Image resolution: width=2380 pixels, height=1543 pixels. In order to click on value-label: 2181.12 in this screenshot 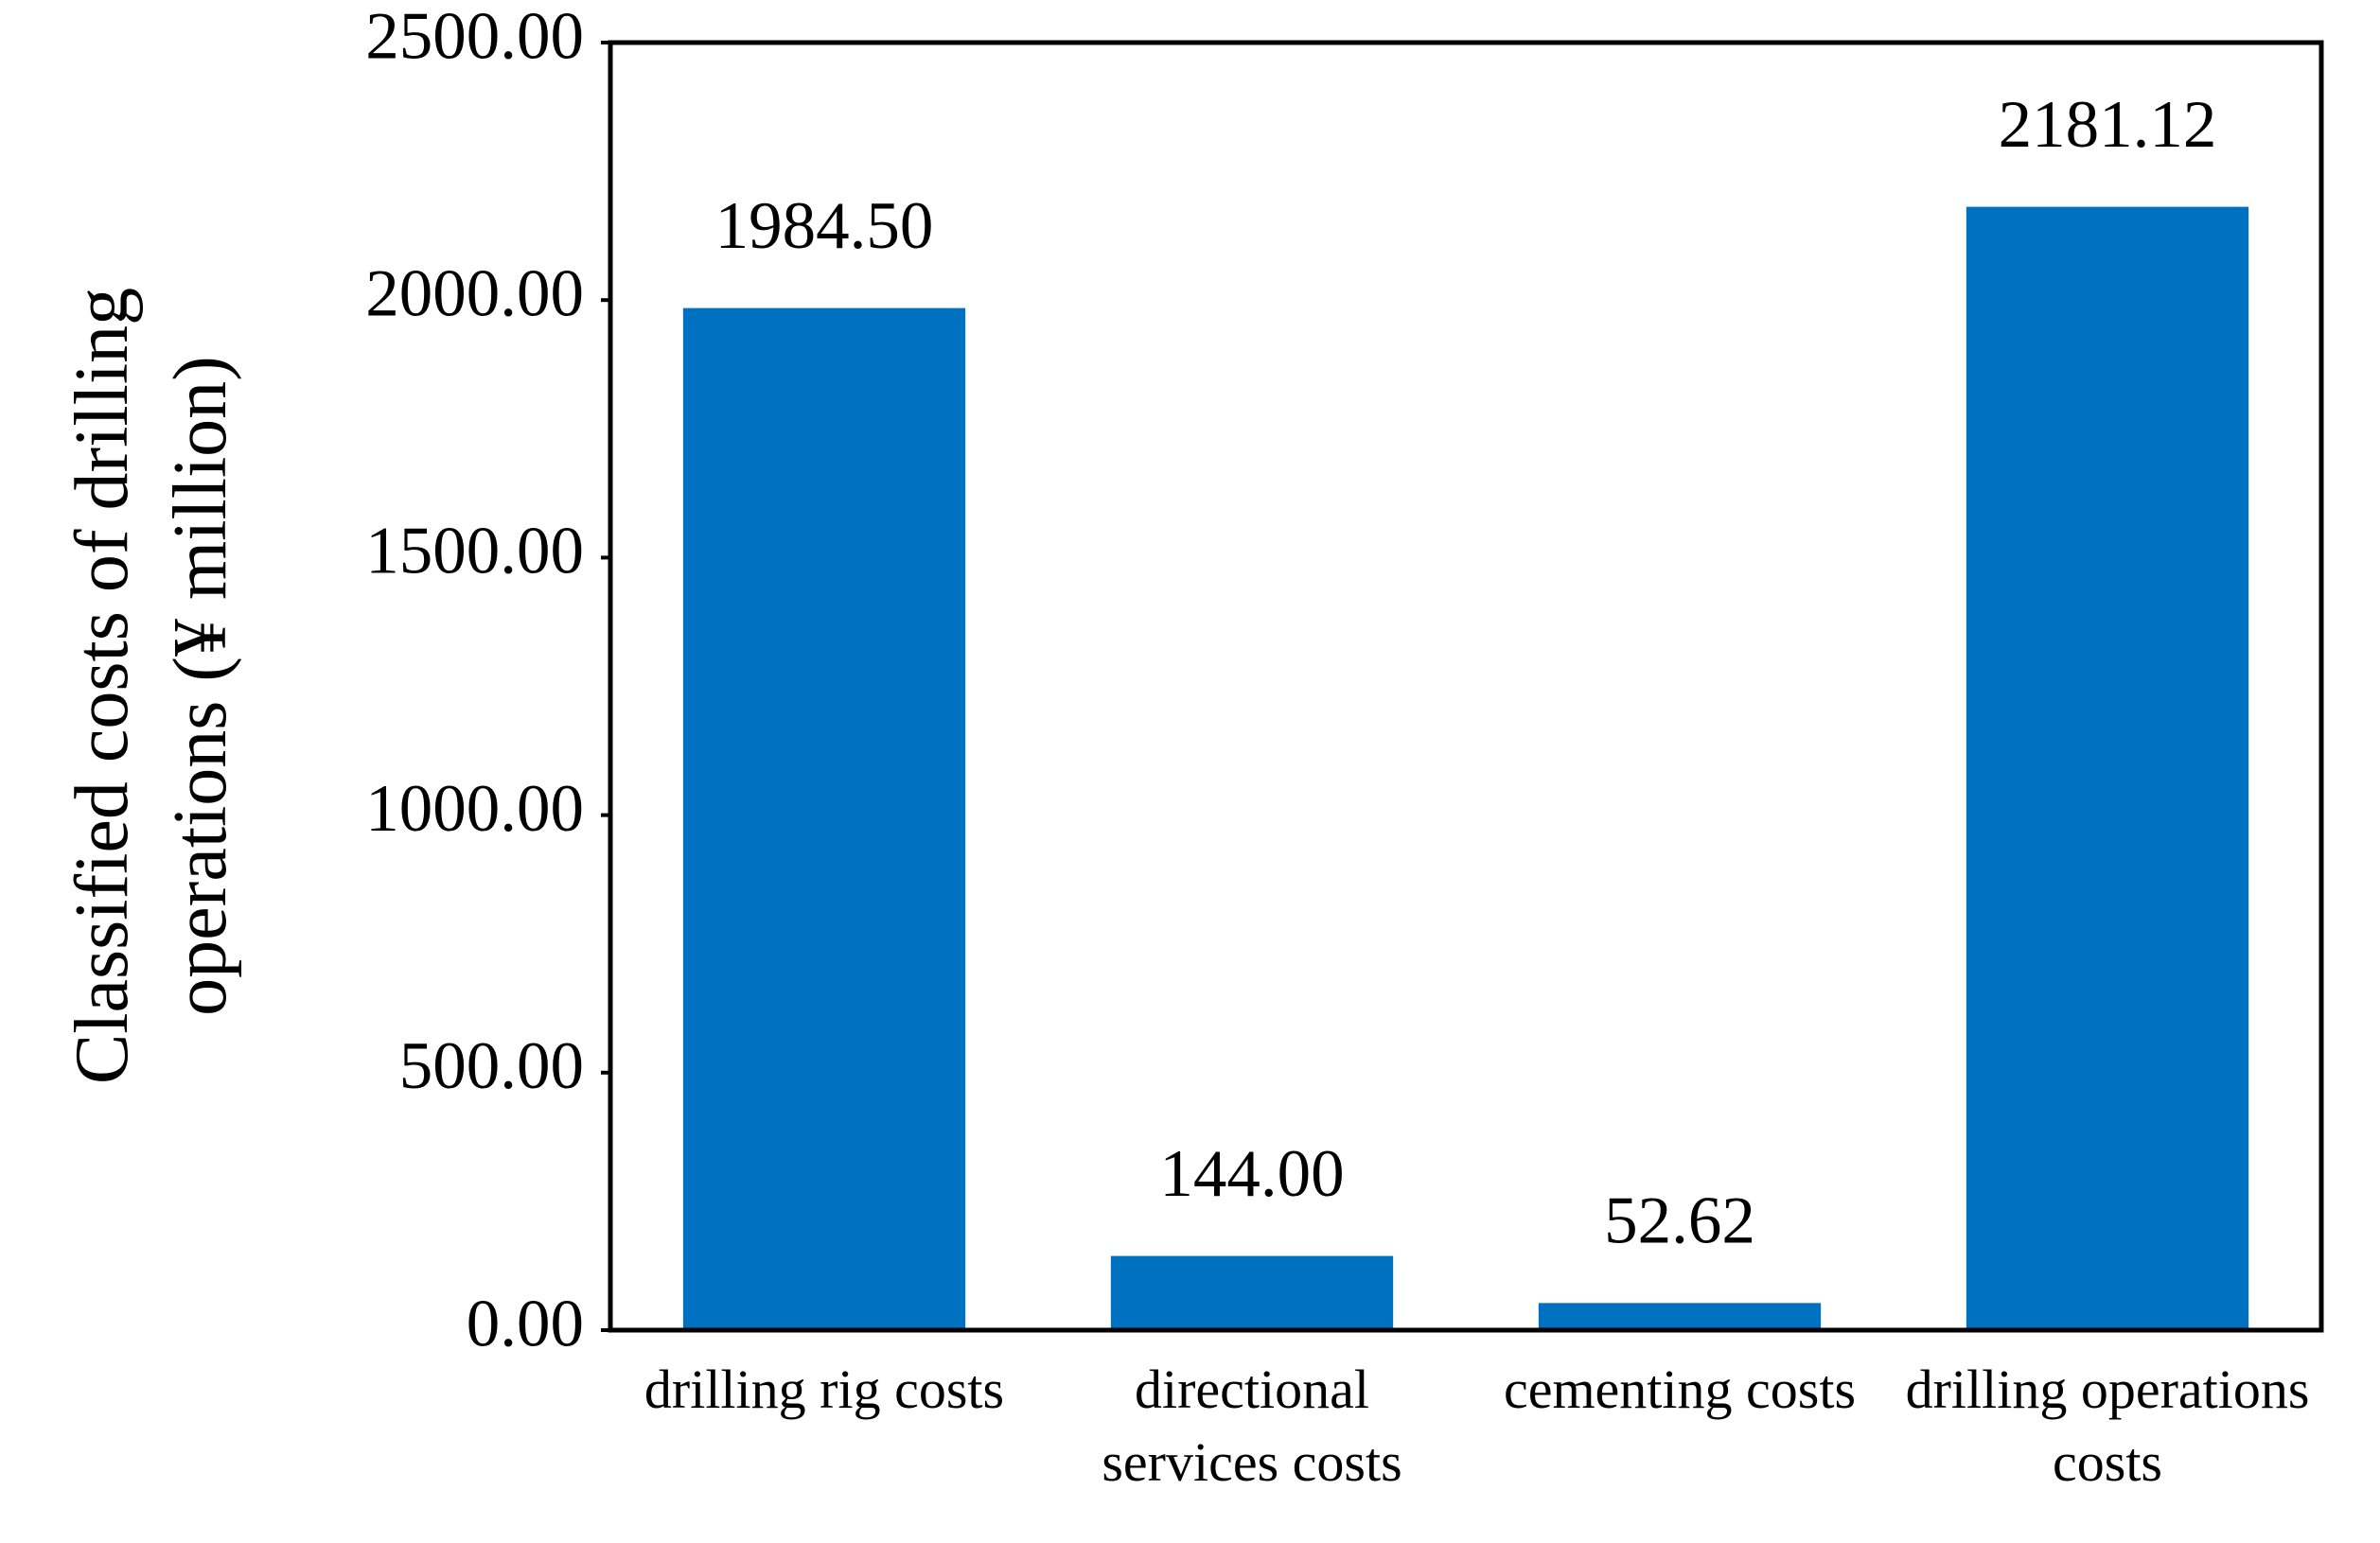, I will do `click(2108, 125)`.